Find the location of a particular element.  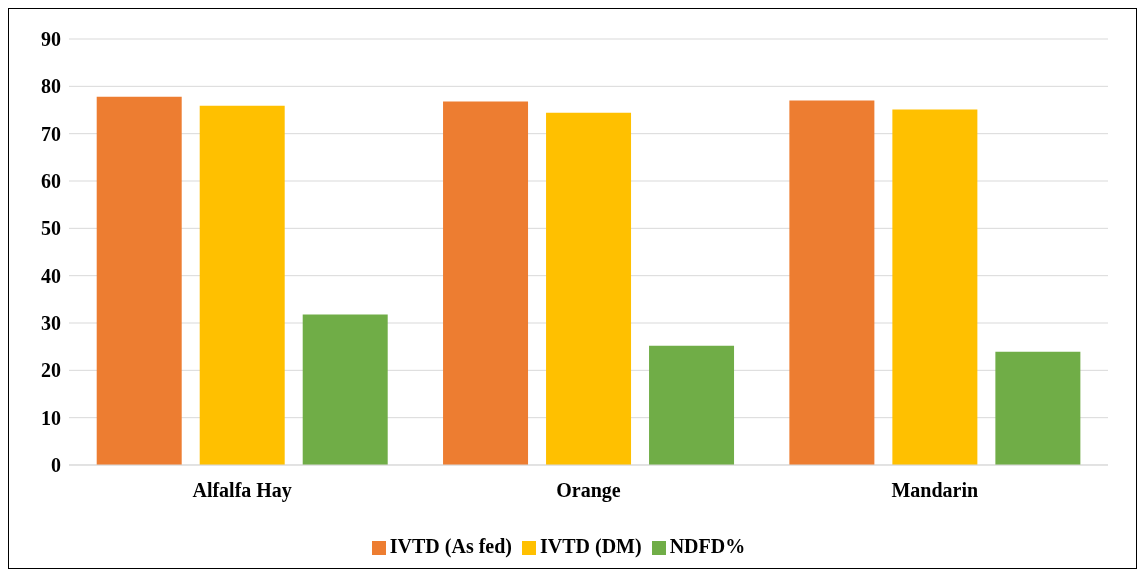

y-tick-label: 90 is located at coordinates (51, 39).